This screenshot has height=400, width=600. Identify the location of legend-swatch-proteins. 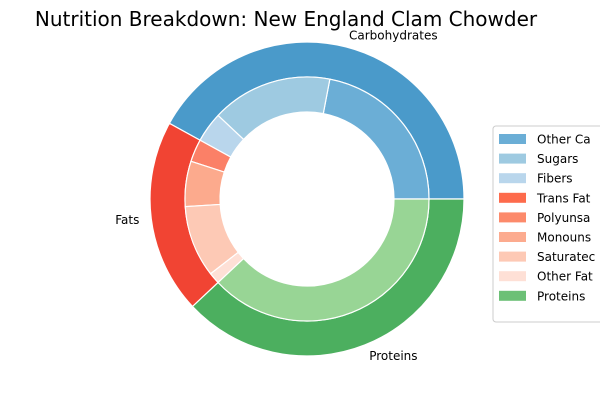
(512, 295).